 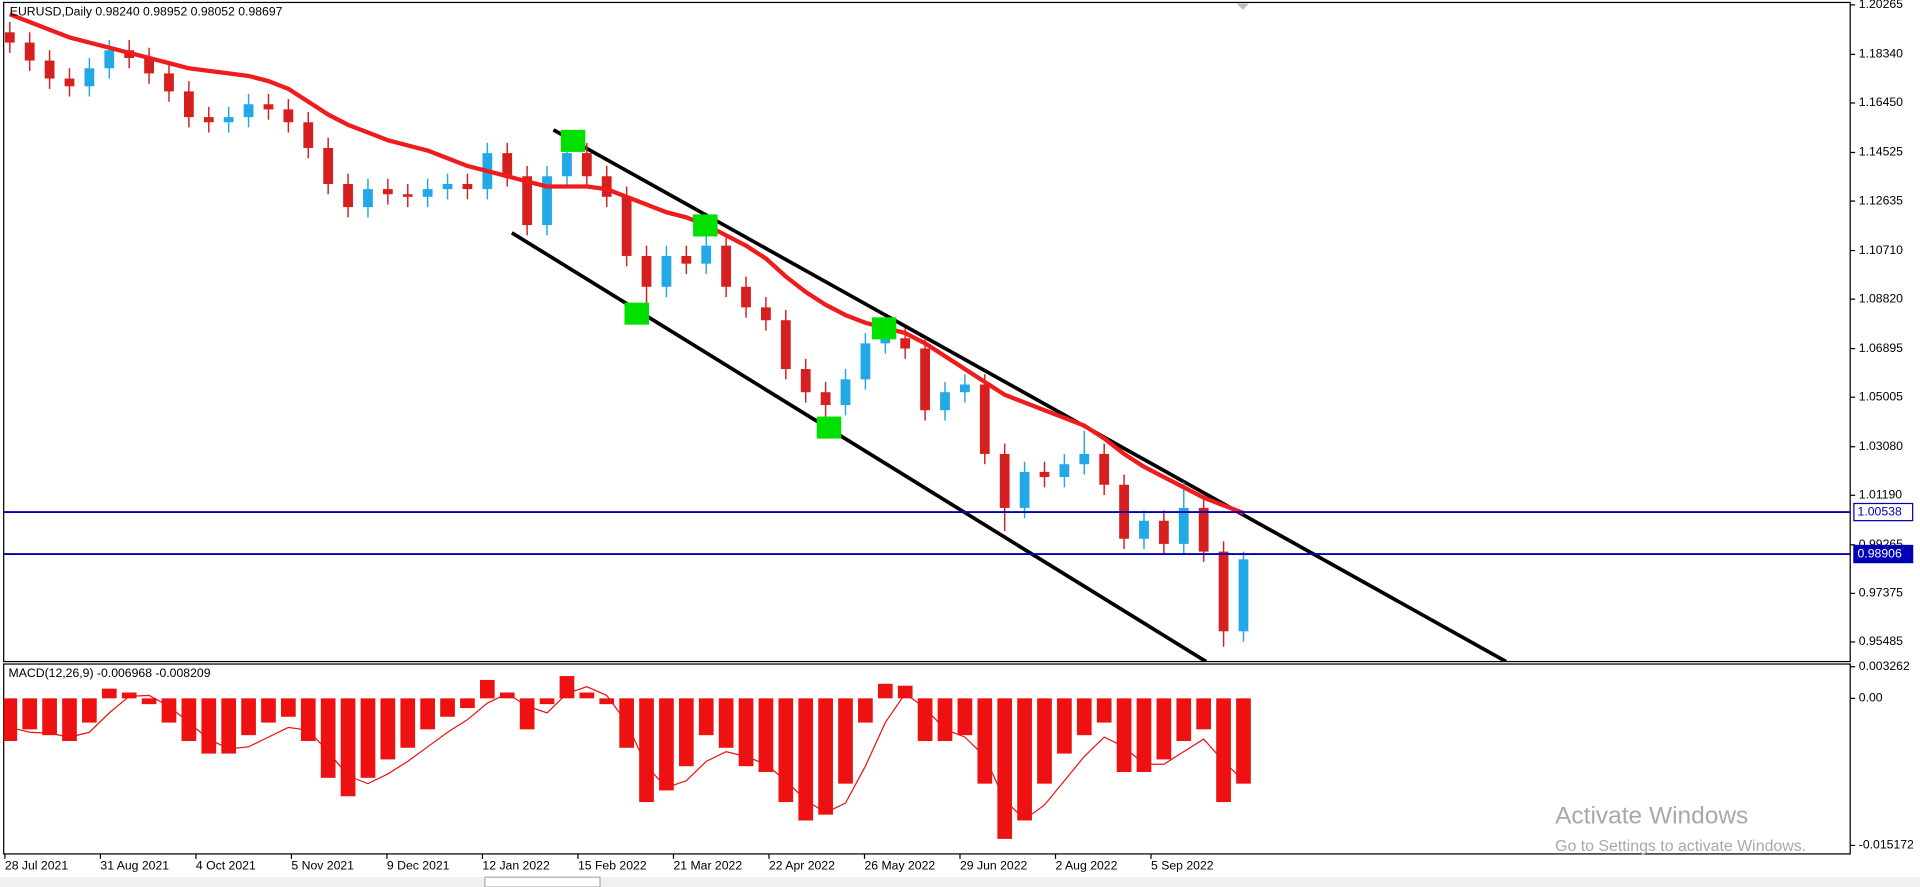 I want to click on x-tick-label: 29 Jun 2022, so click(x=994, y=865).